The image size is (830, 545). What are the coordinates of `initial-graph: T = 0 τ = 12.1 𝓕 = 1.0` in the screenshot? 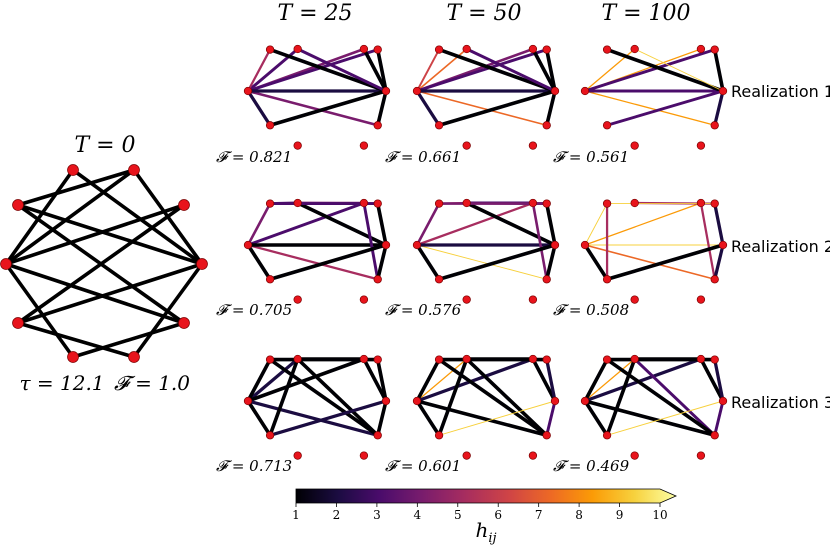 It's located at (104, 264).